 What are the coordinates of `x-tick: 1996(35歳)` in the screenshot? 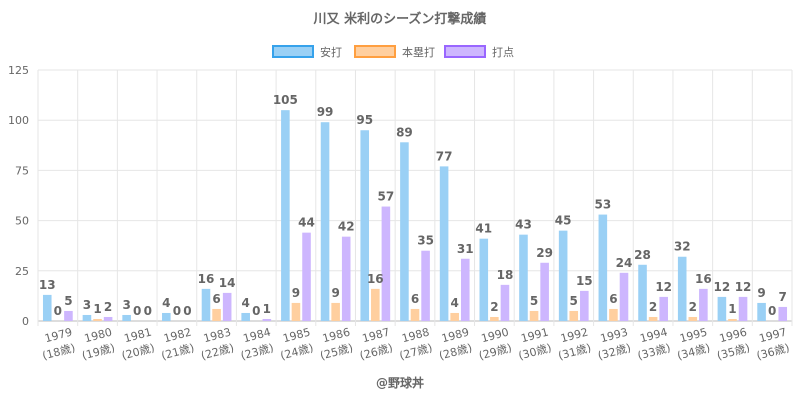 It's located at (733, 344).